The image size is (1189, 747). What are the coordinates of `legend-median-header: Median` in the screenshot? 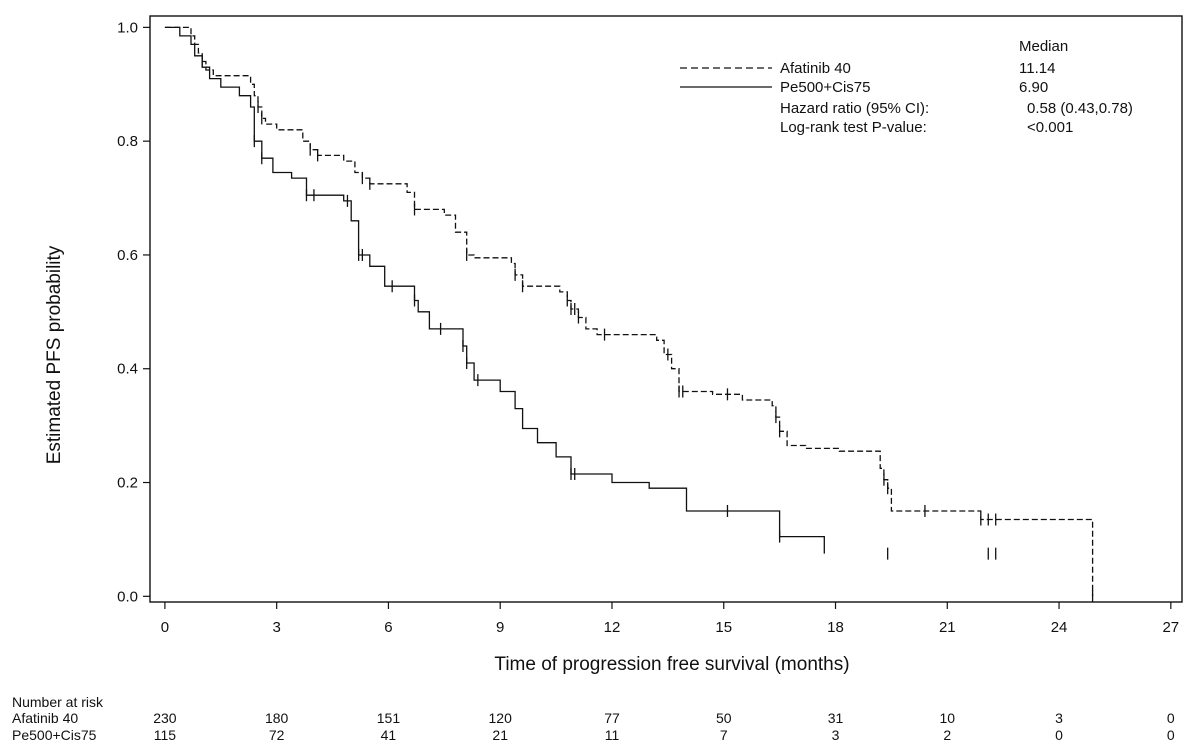 It's located at (1043, 46).